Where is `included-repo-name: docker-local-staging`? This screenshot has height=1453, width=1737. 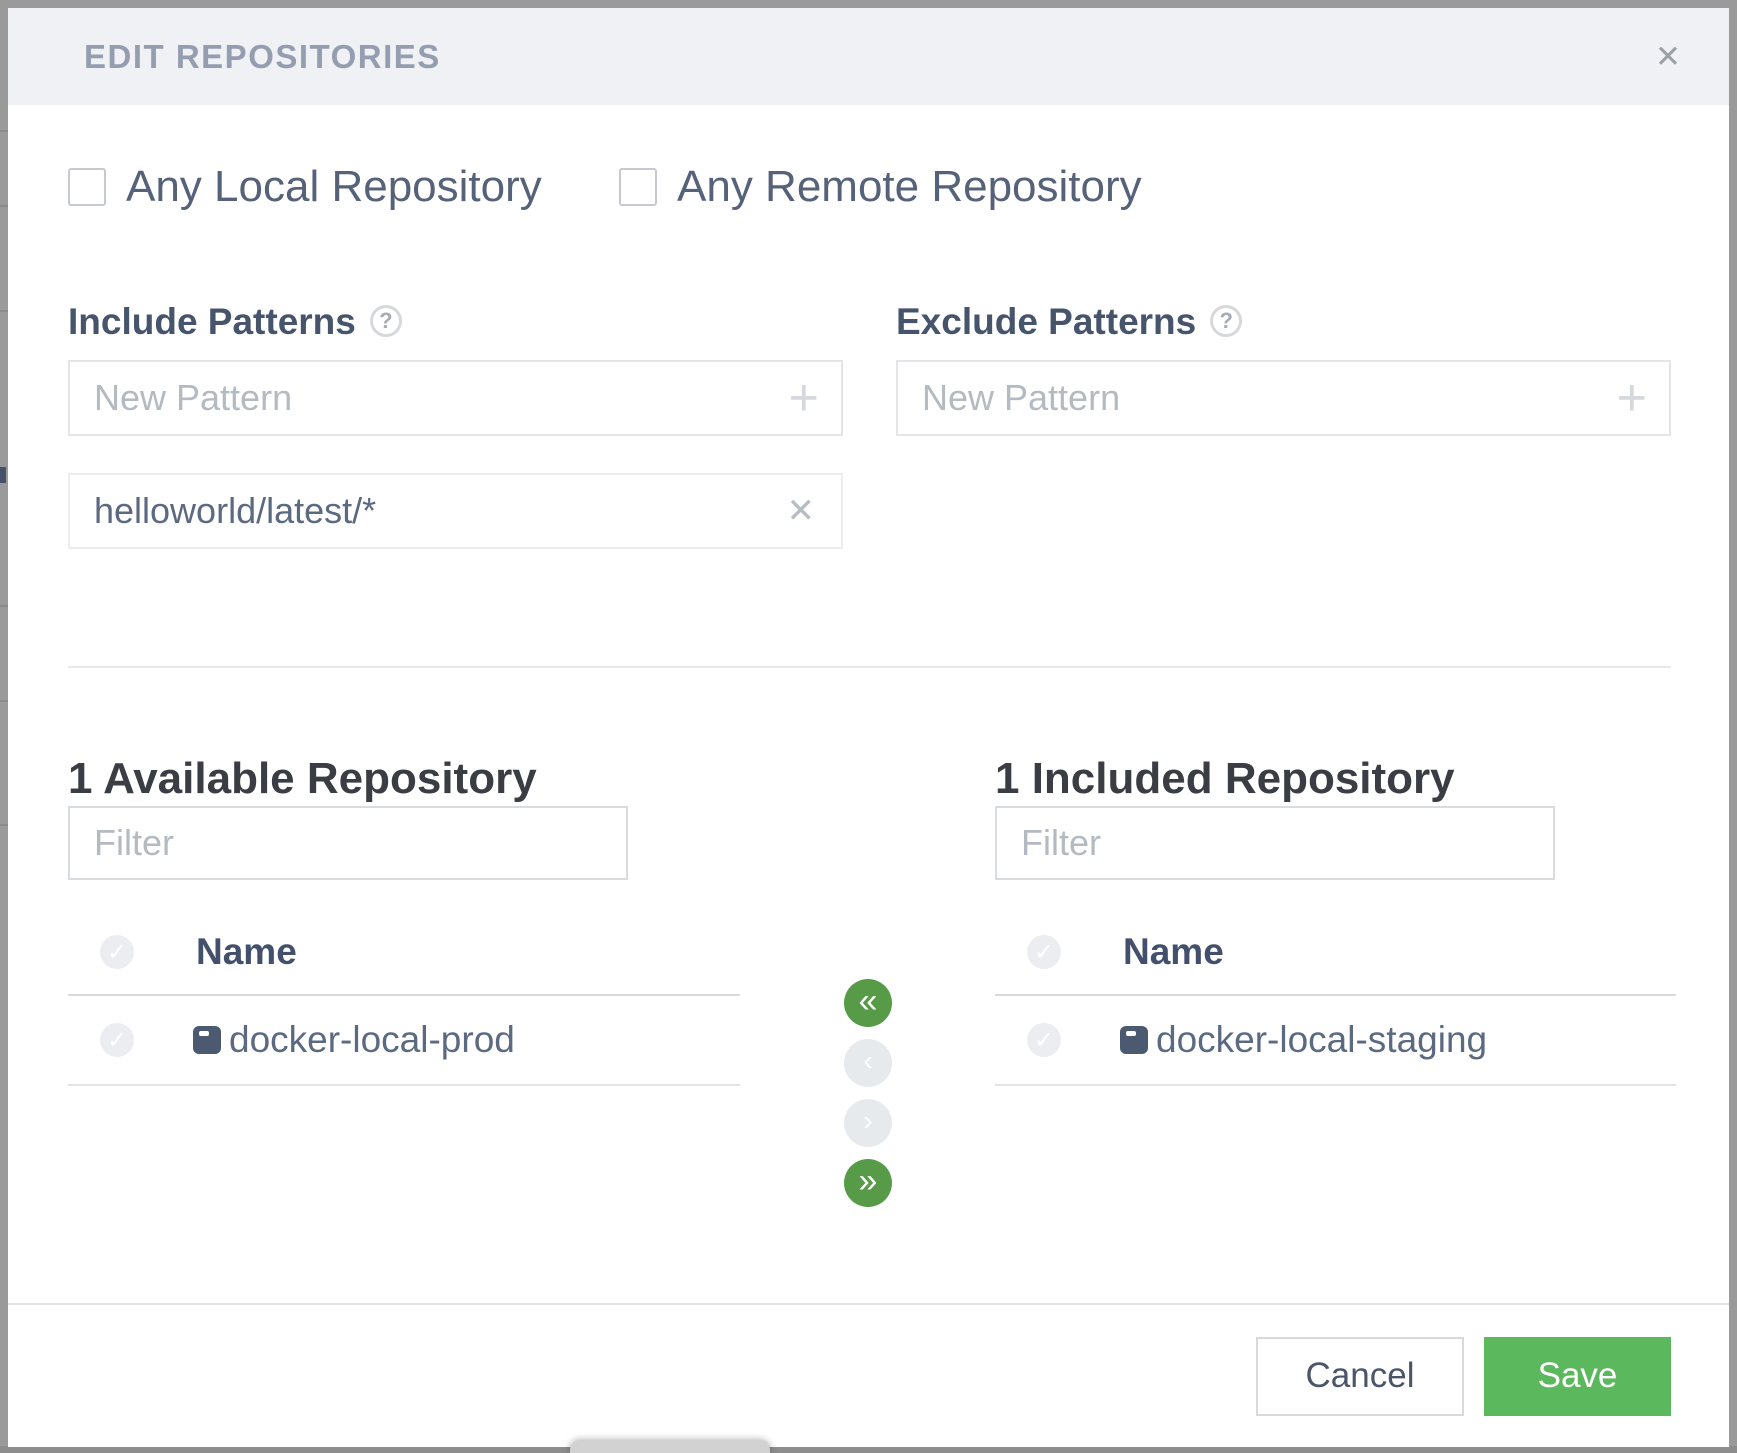
included-repo-name: docker-local-staging is located at coordinates (1322, 1039).